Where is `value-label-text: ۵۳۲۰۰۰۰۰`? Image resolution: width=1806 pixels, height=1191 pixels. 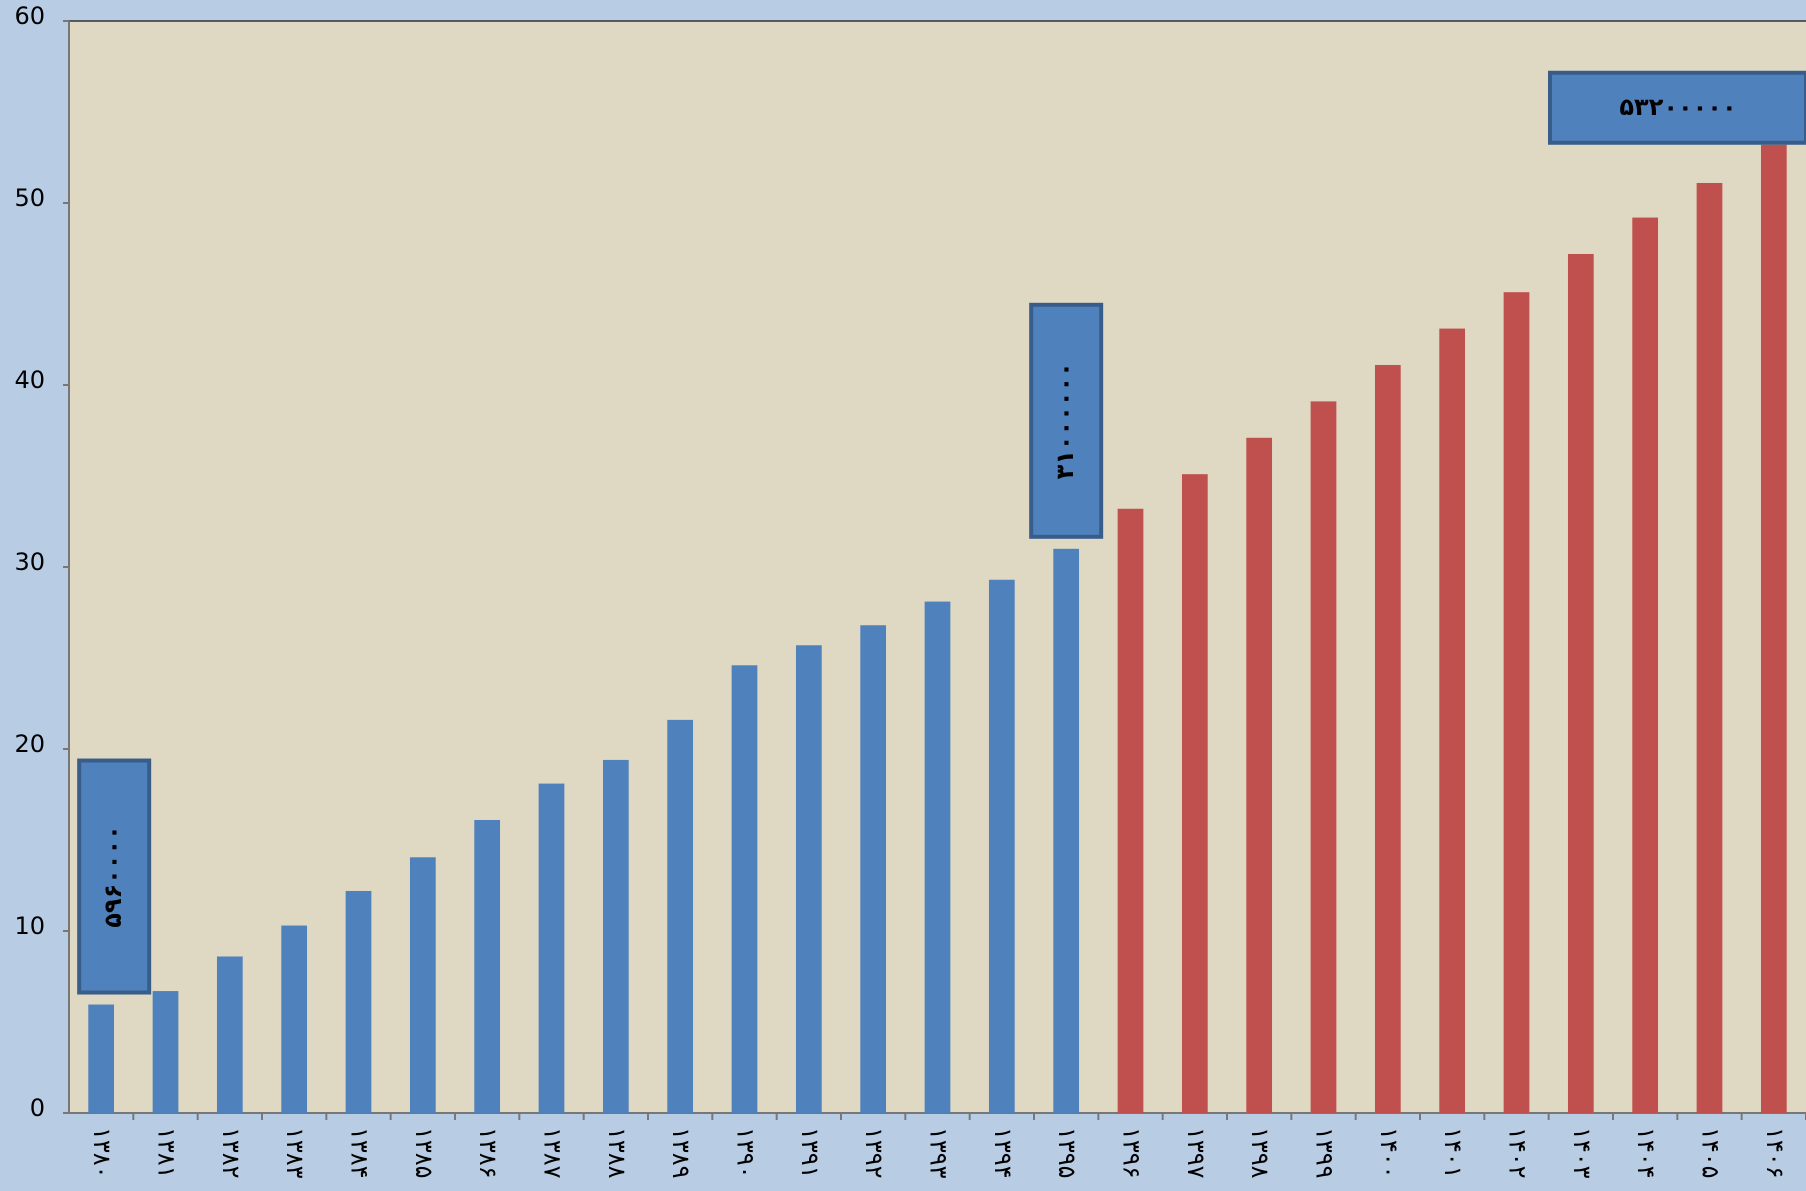
value-label-text: ۵۳۲۰۰۰۰۰ is located at coordinates (1677, 107).